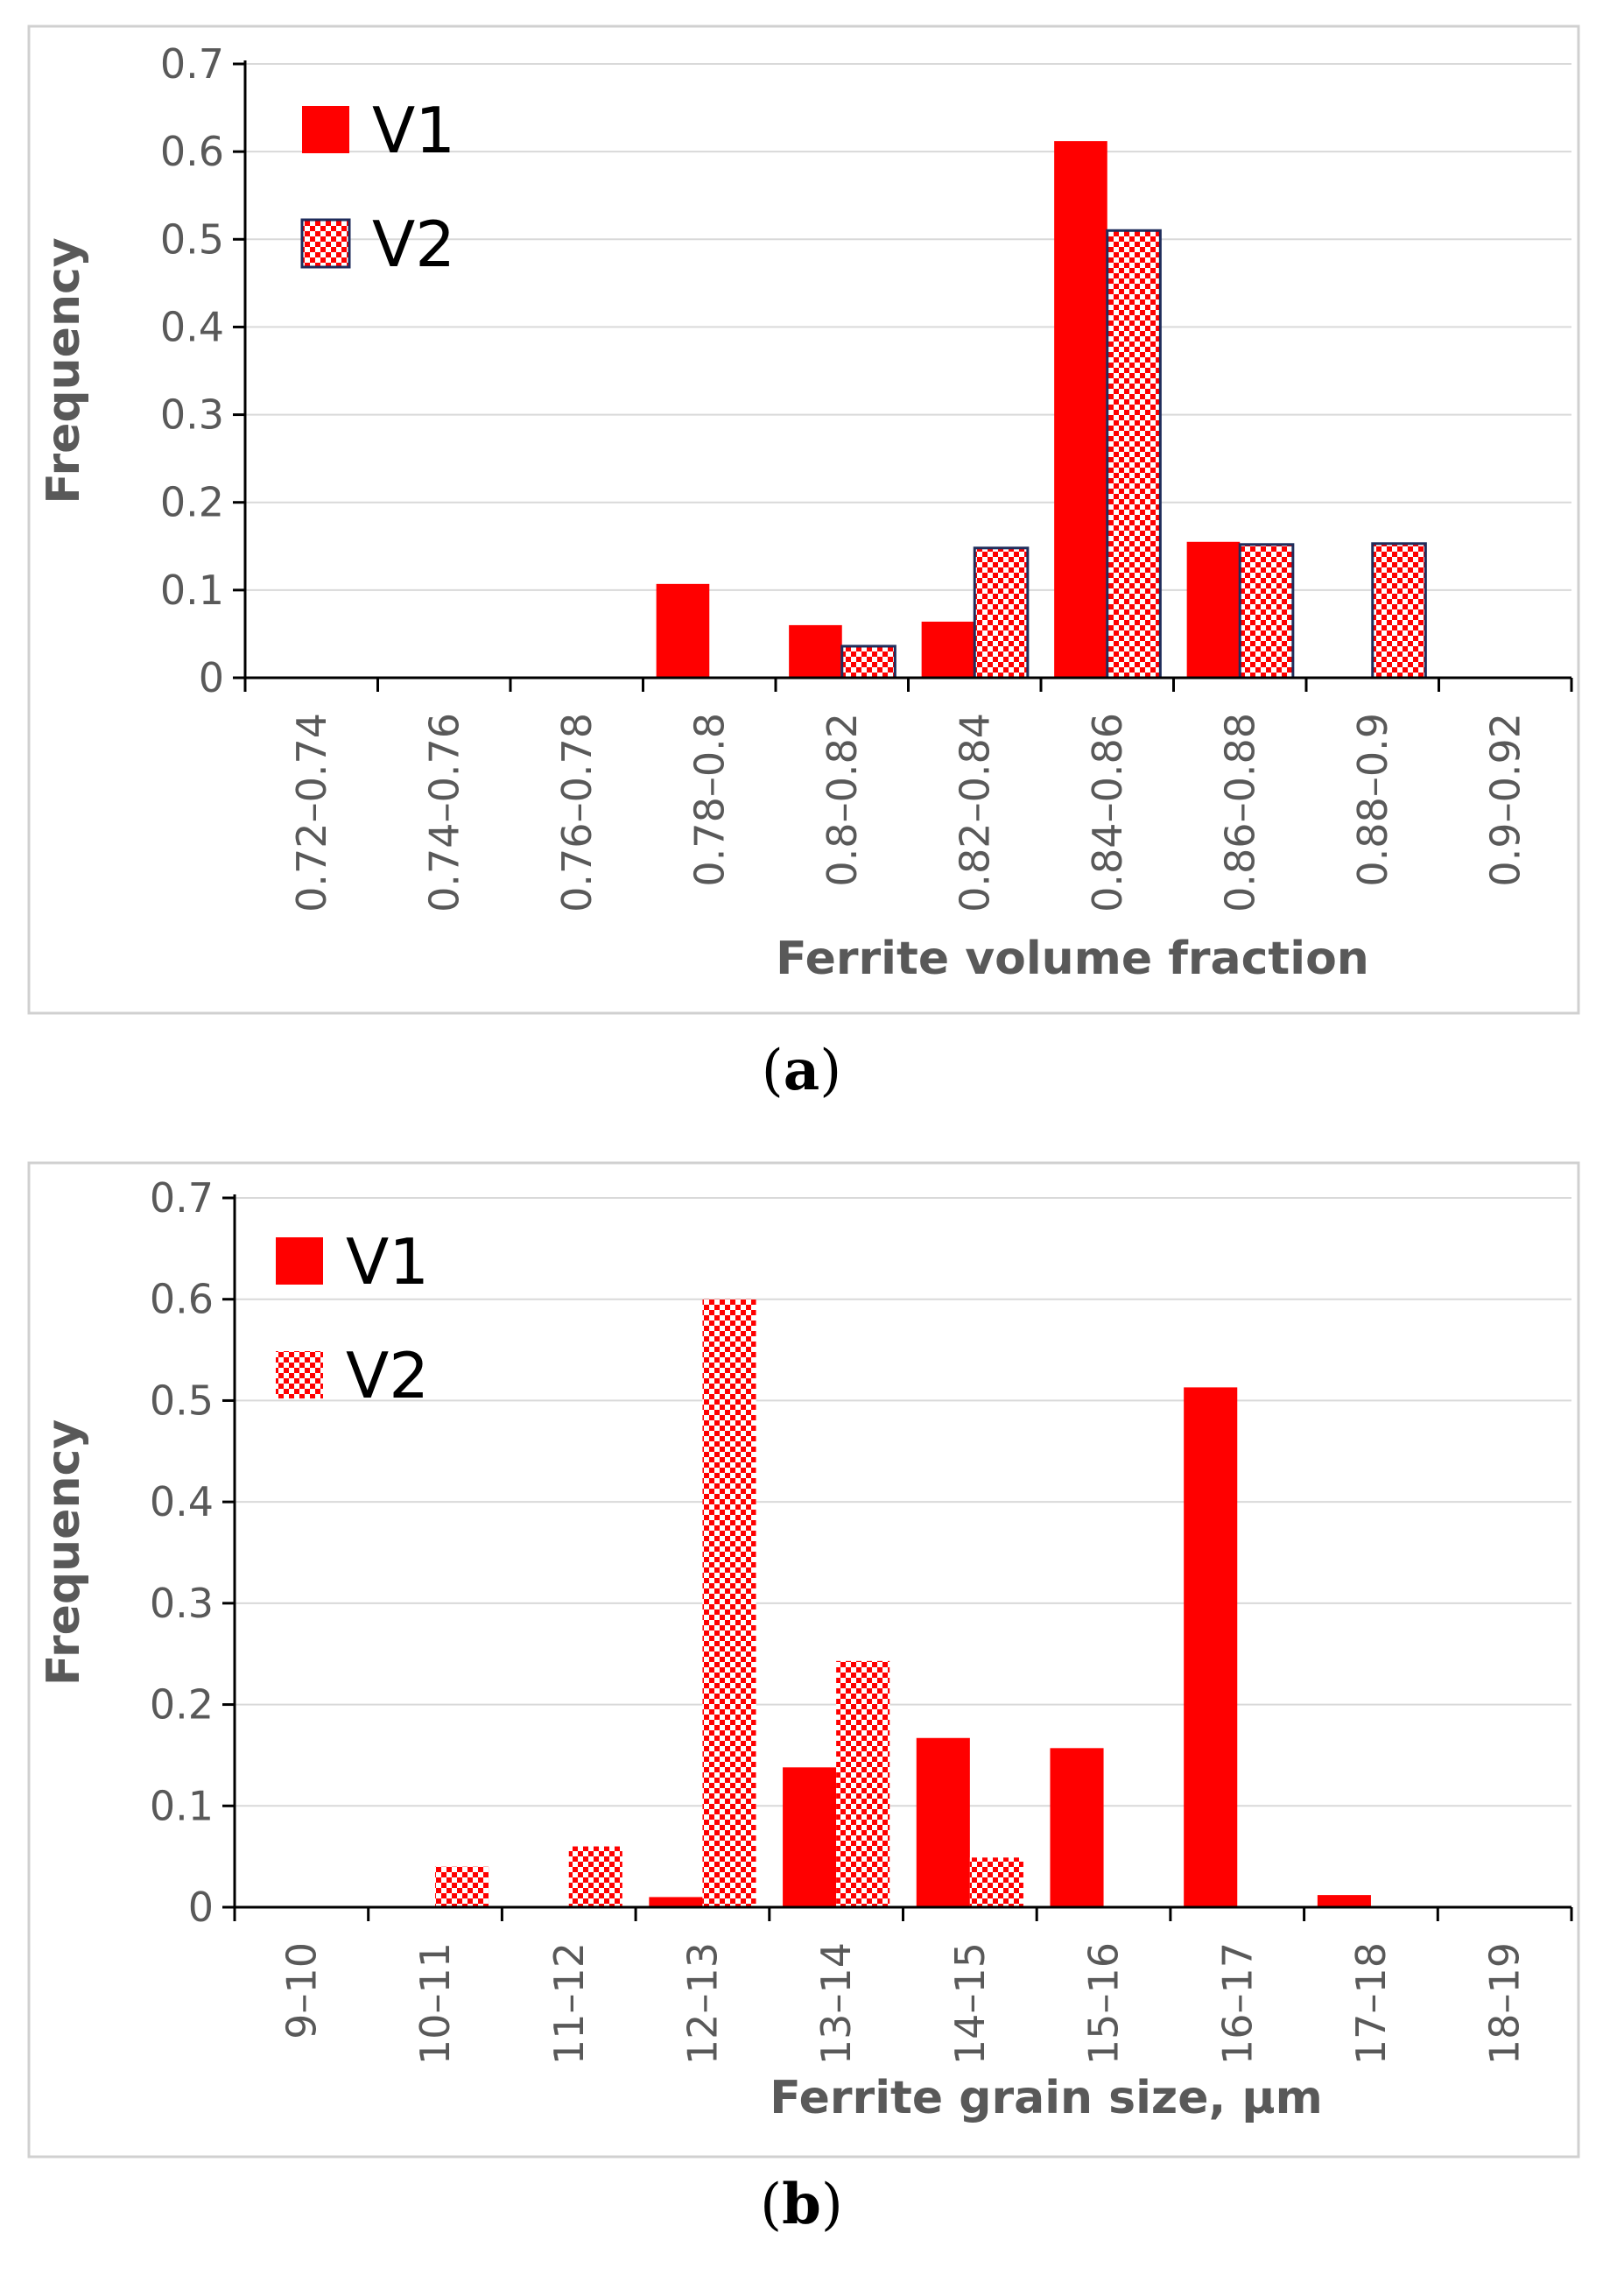 The image size is (1603, 2296). Describe the element at coordinates (842, 800) in the screenshot. I see `chart-a-xtick-label: 0.8–0.82` at that location.